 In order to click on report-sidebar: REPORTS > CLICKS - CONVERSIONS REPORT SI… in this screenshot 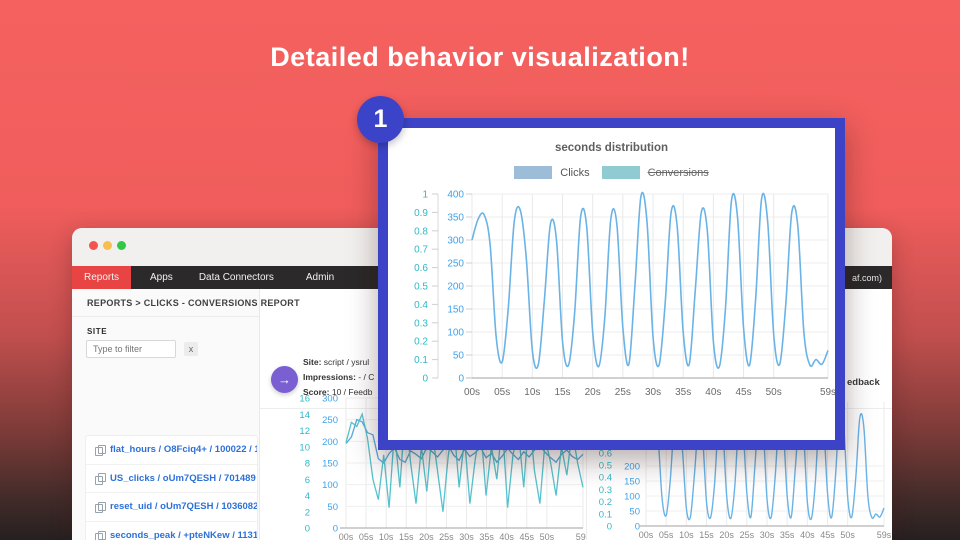, I will do `click(186, 414)`.